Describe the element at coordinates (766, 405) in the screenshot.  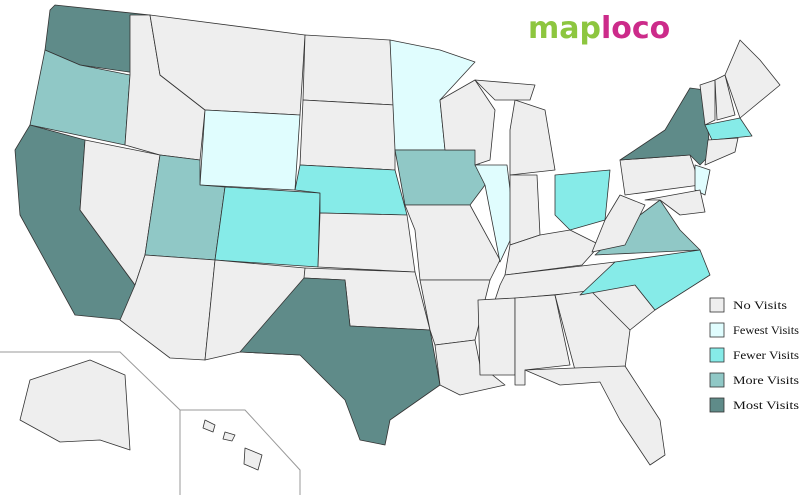
I see `legend-label: Most Visits` at that location.